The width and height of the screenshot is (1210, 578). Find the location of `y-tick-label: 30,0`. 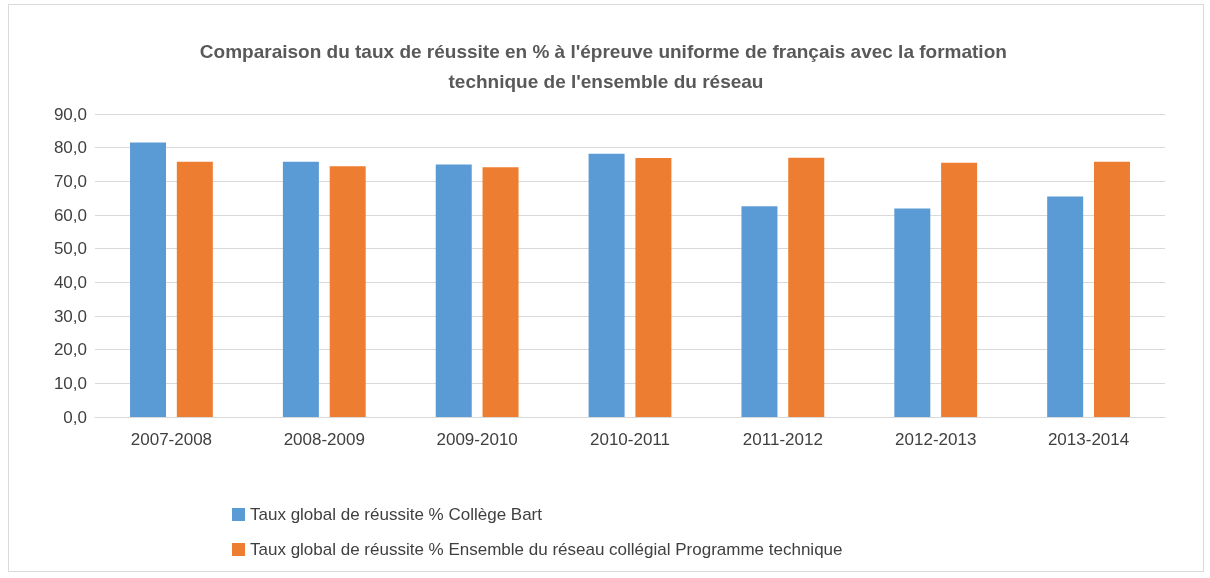

y-tick-label: 30,0 is located at coordinates (70, 316).